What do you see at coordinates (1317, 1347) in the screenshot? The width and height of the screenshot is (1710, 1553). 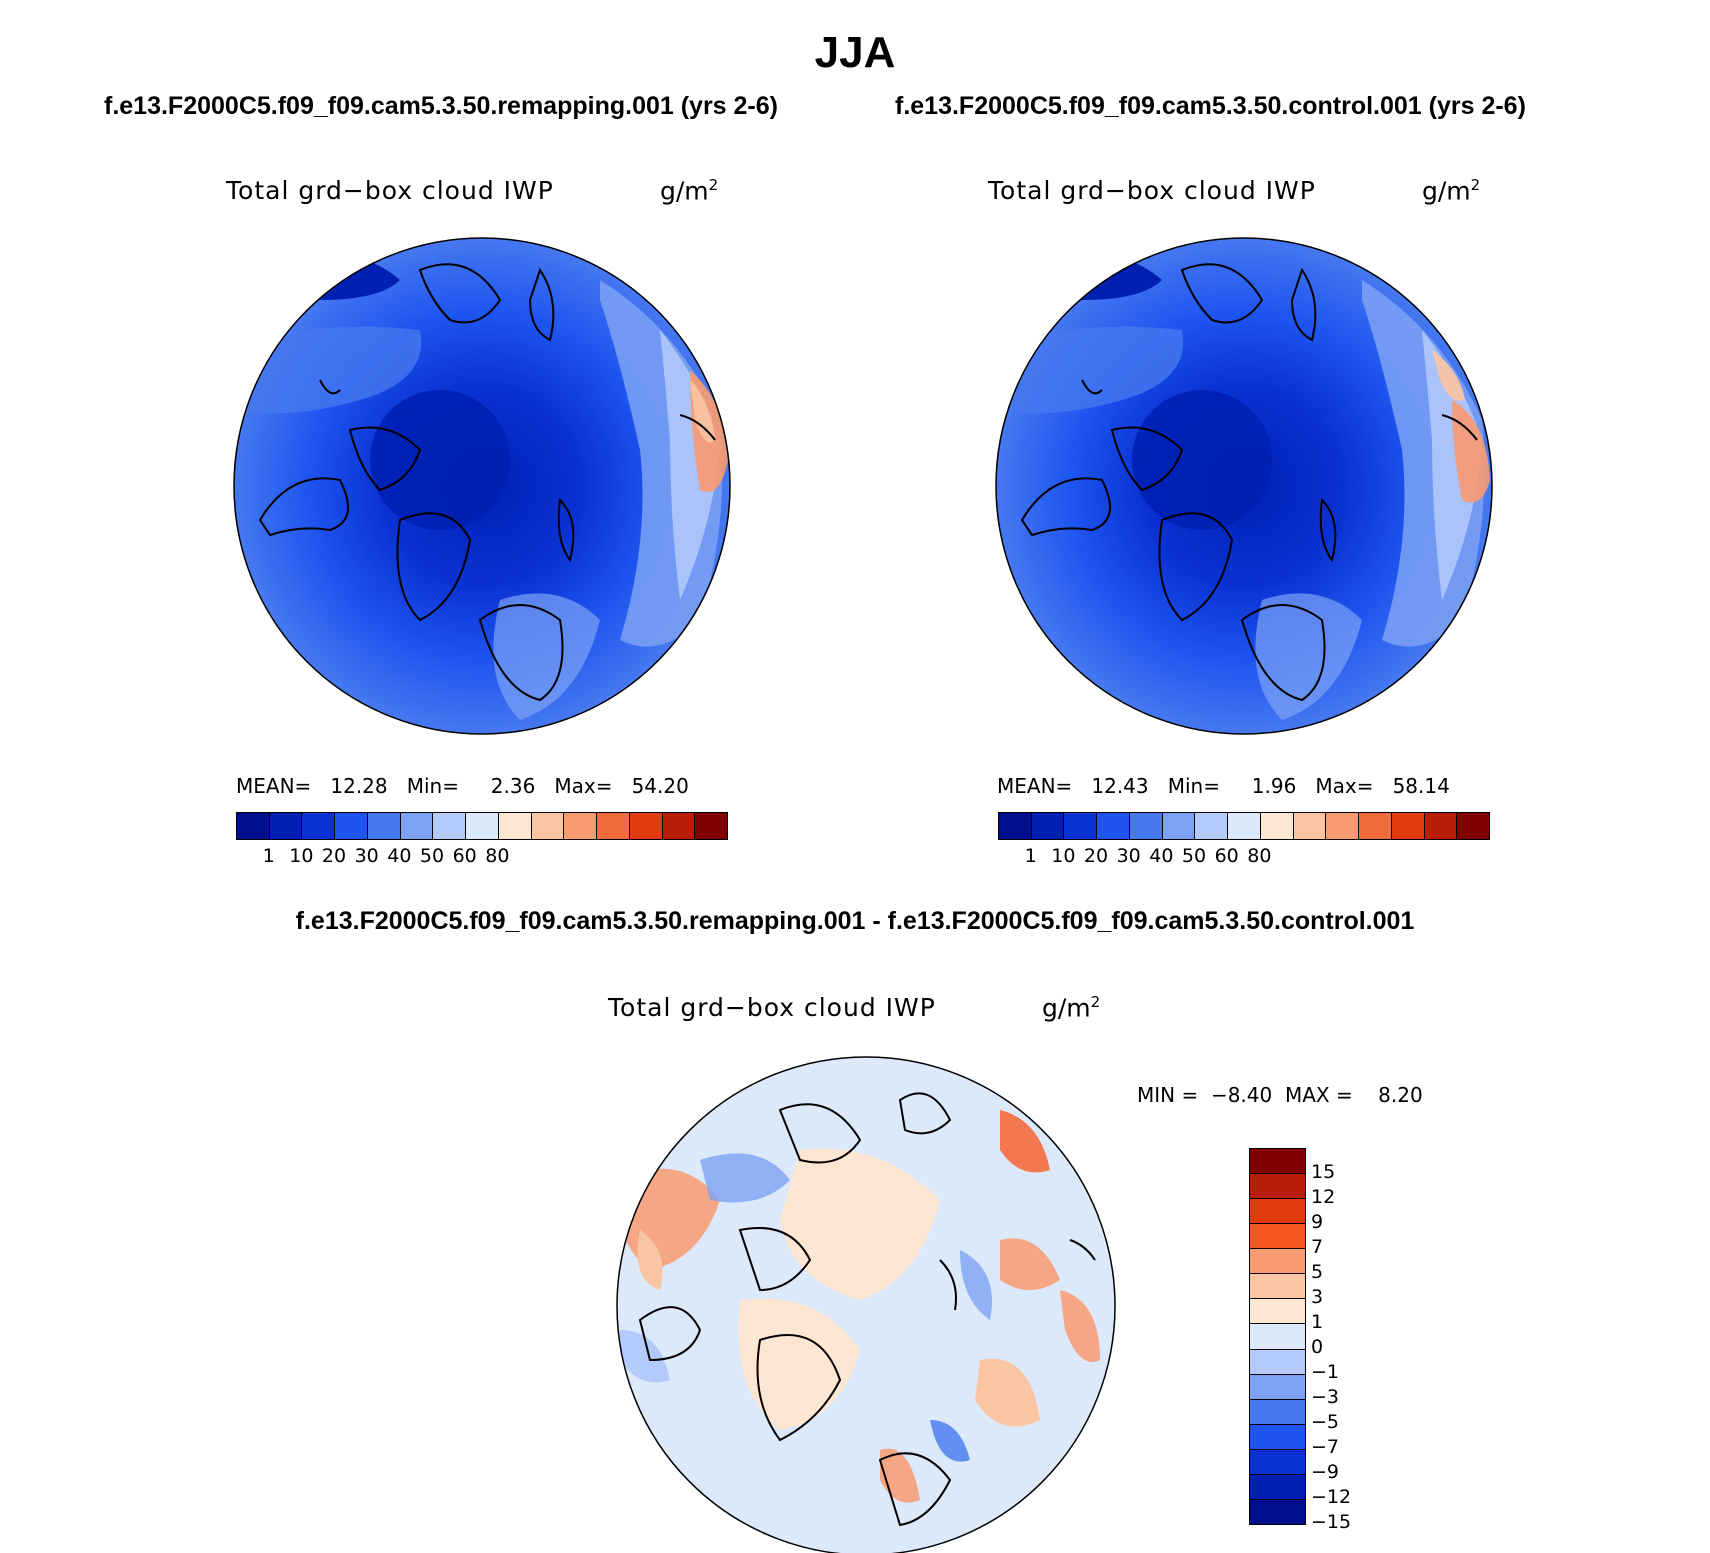 I see `diff-colorbar-label: 0` at bounding box center [1317, 1347].